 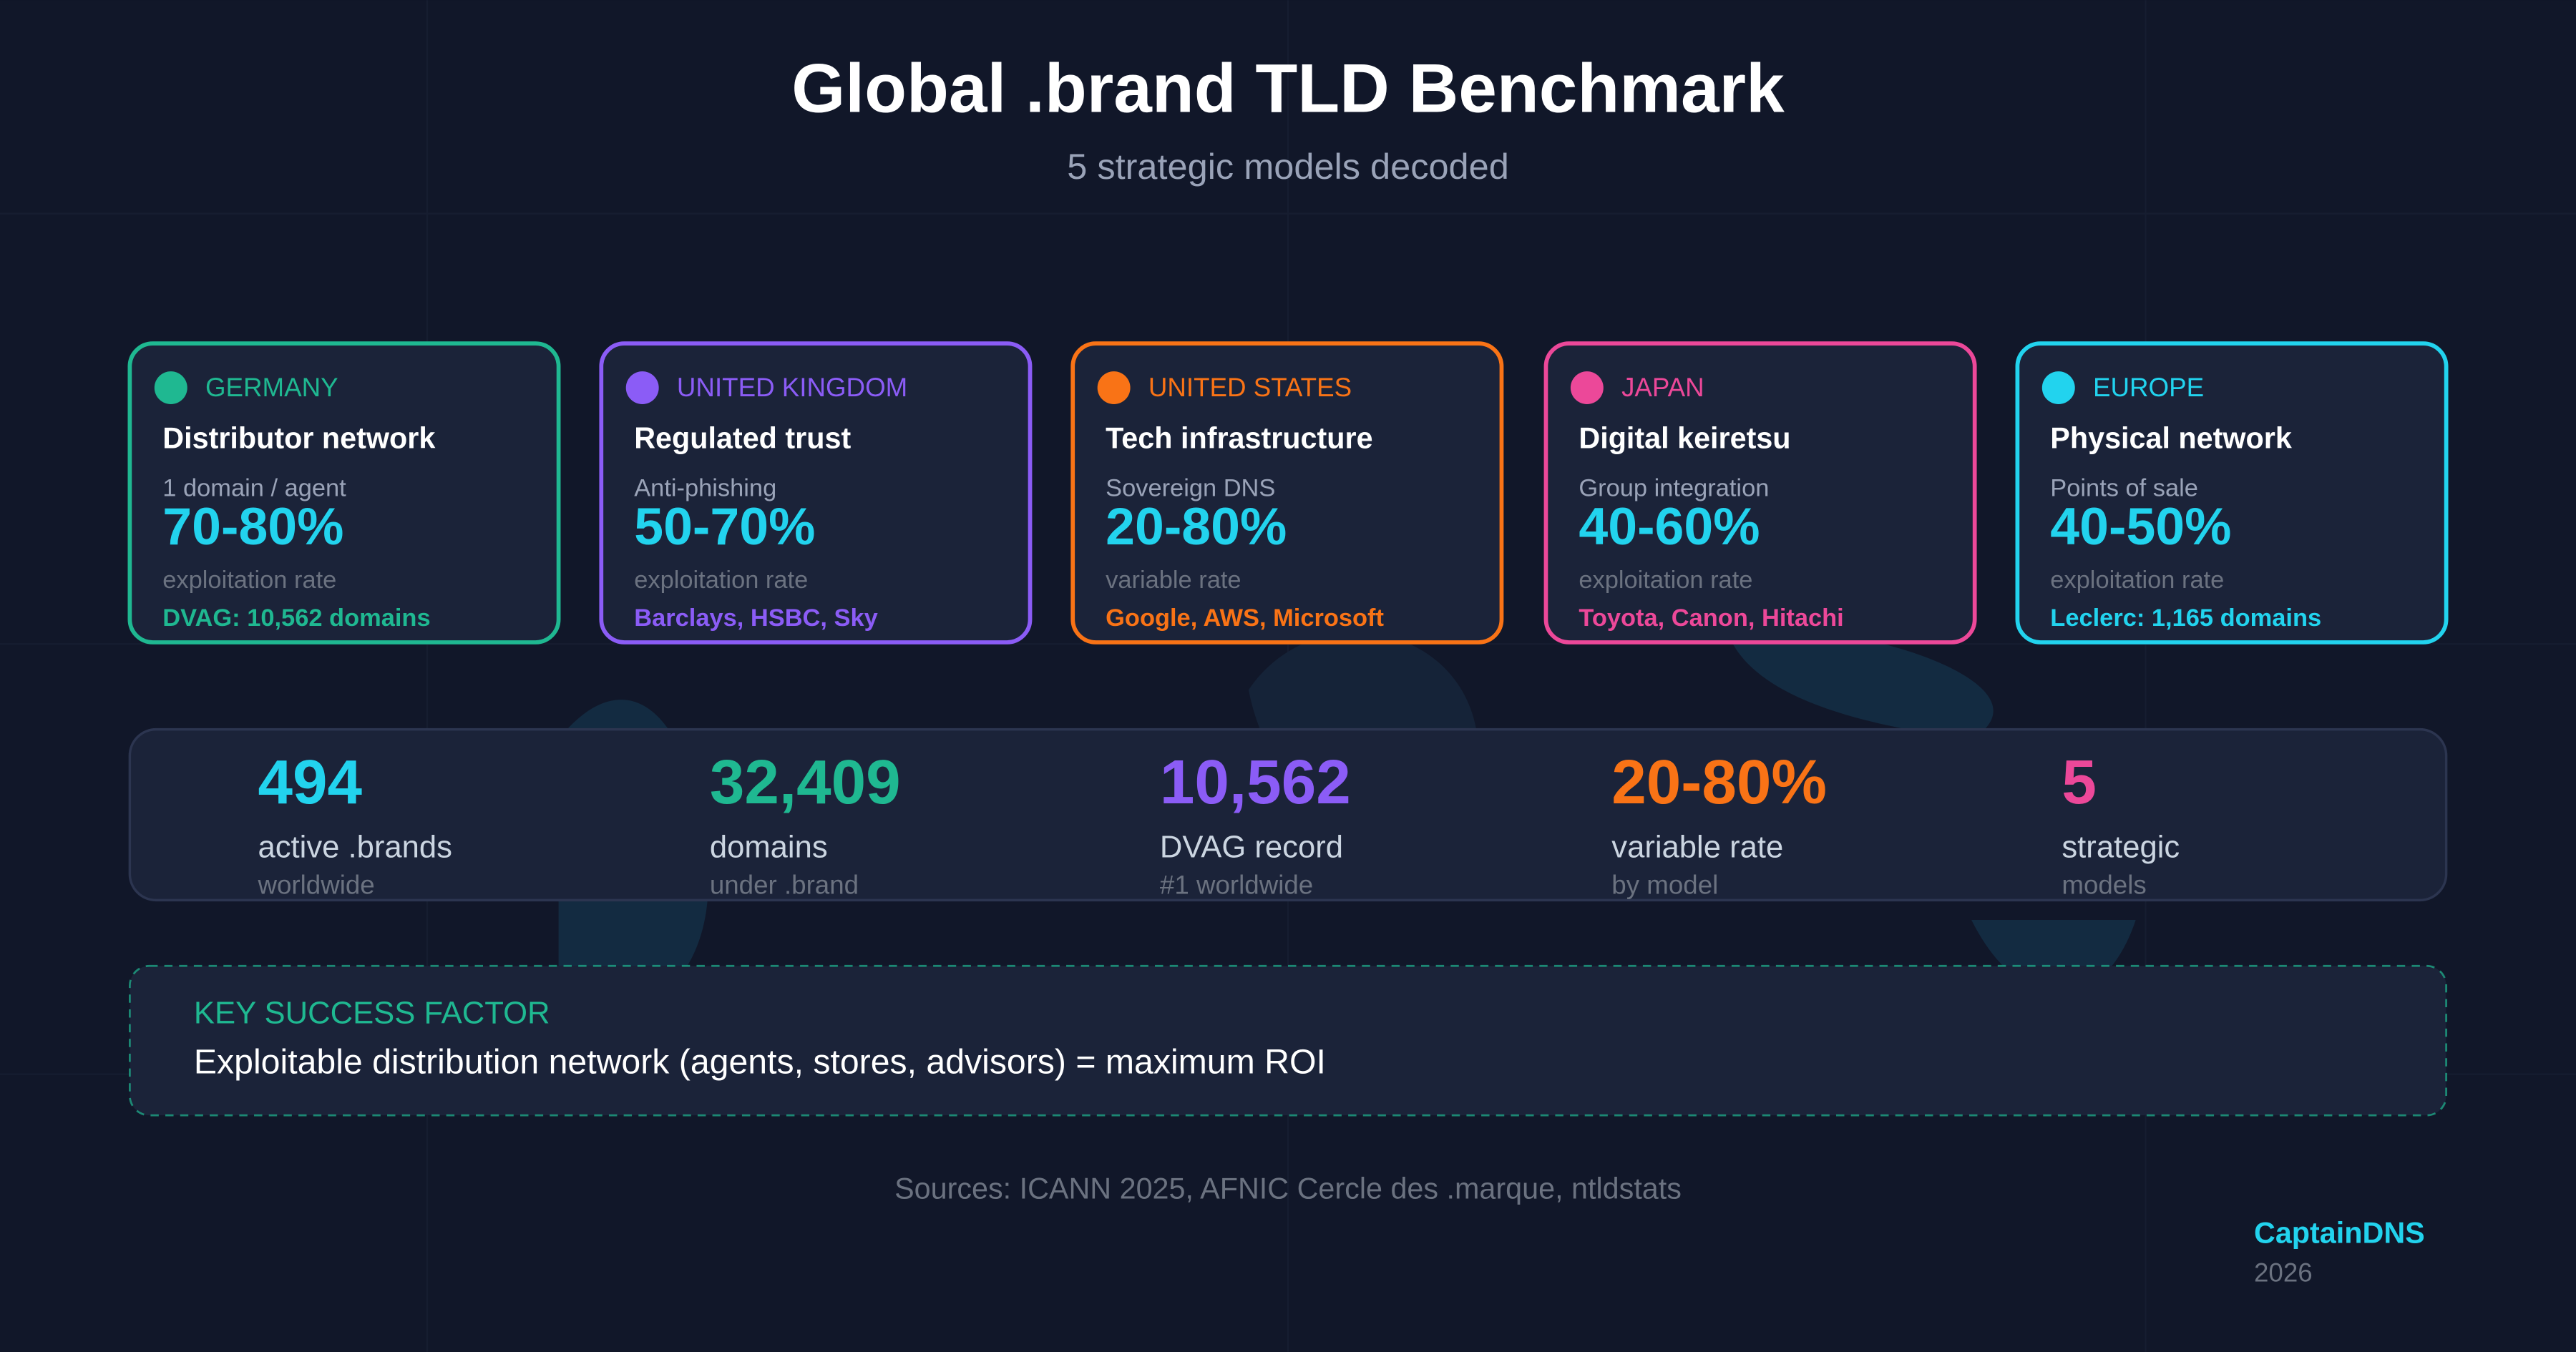 I want to click on stat-value: 494, so click(x=310, y=783).